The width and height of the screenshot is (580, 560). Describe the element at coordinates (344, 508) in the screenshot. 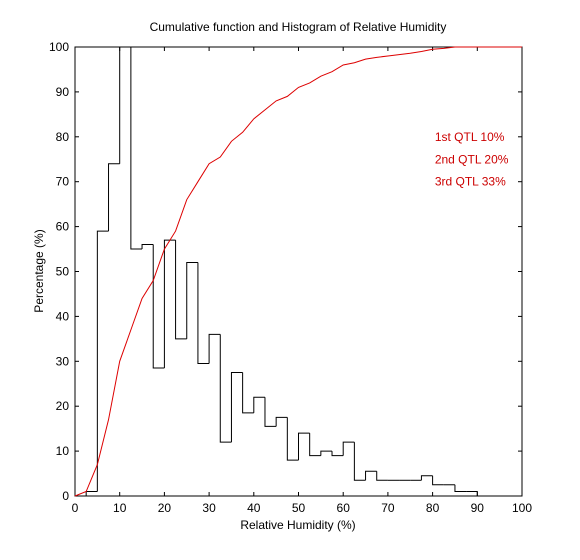

I see `x-tick-label: 60` at that location.